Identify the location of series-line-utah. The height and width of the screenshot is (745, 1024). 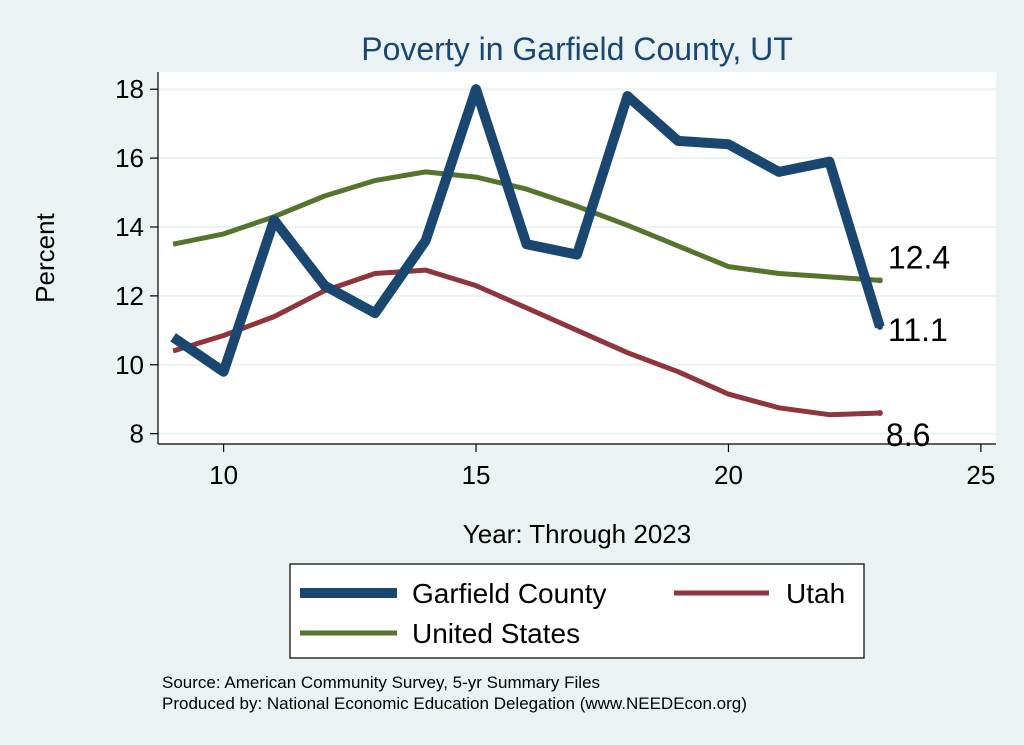
(526, 342).